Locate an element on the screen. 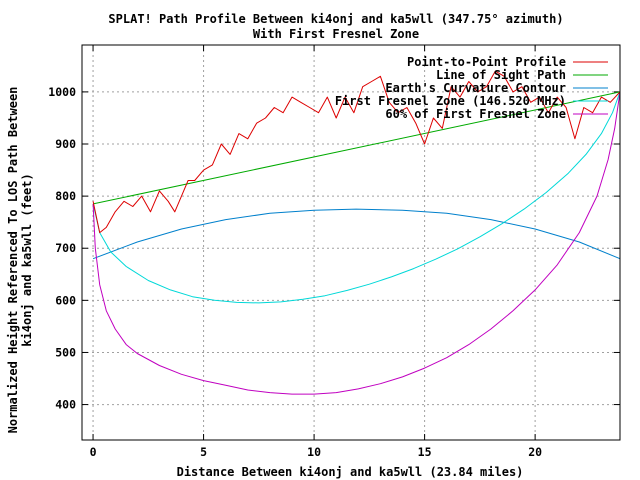 This screenshot has height=480, width=640. x-tick-label-1: 5 is located at coordinates (203, 452).